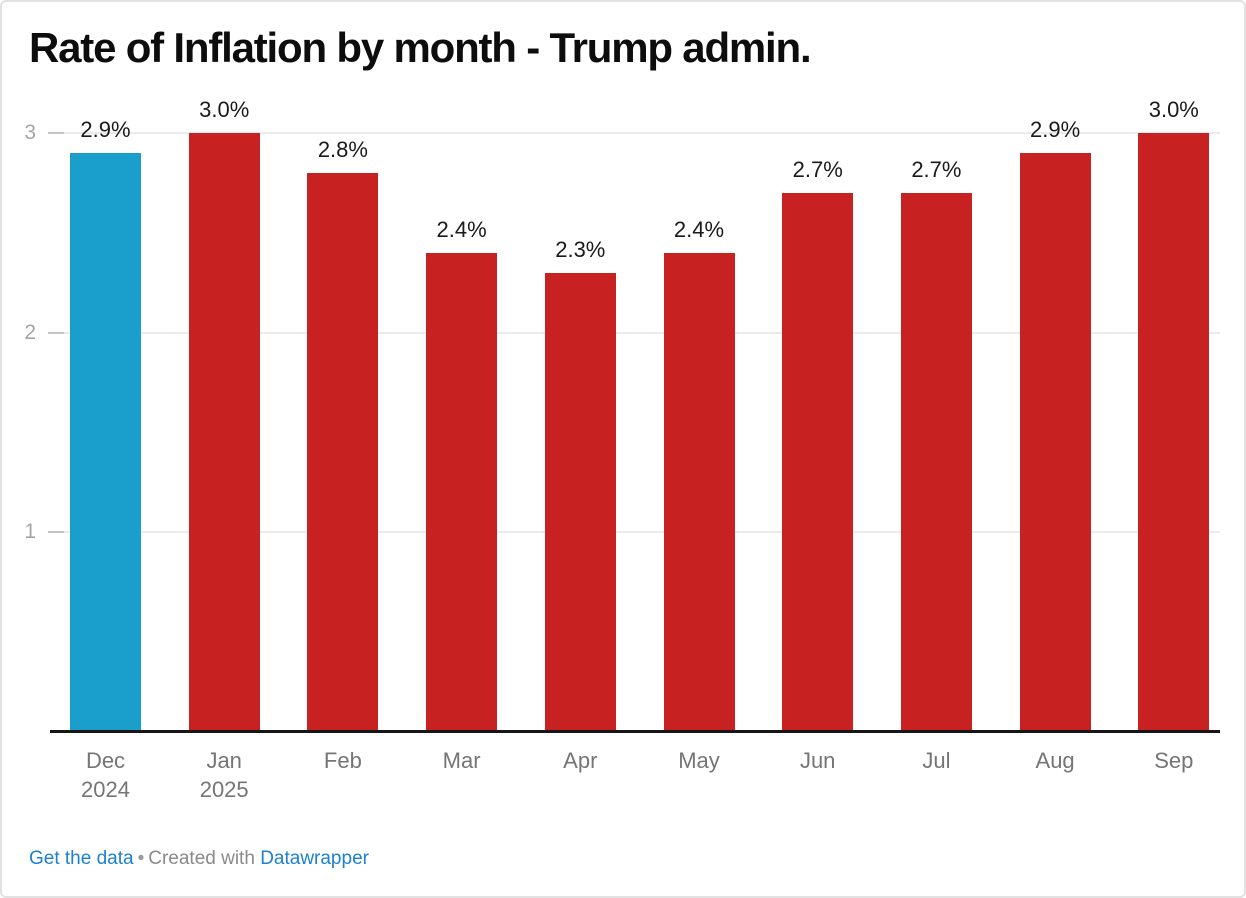 This screenshot has height=898, width=1246. What do you see at coordinates (224, 789) in the screenshot?
I see `x-axis-label-line: 2025` at bounding box center [224, 789].